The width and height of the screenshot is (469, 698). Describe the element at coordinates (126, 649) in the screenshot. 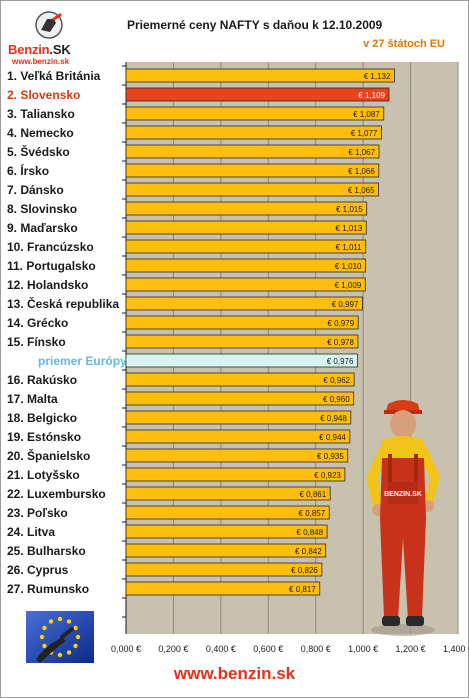

I see `x-tick-label: 0,000 €` at that location.